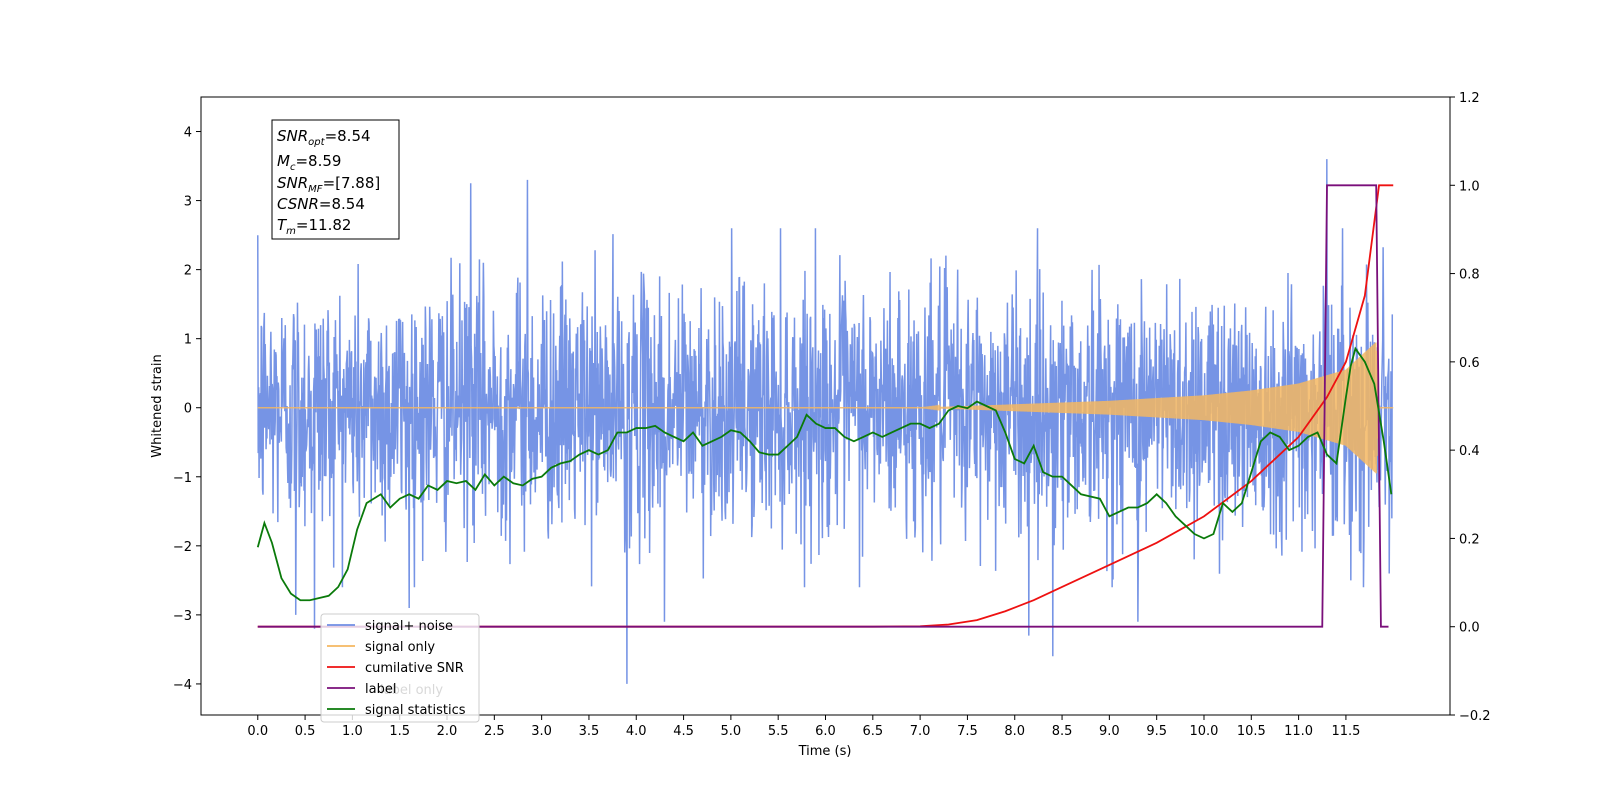 This screenshot has height=800, width=1600. Describe the element at coordinates (872, 731) in the screenshot. I see `x-tick-label: 6.5` at that location.